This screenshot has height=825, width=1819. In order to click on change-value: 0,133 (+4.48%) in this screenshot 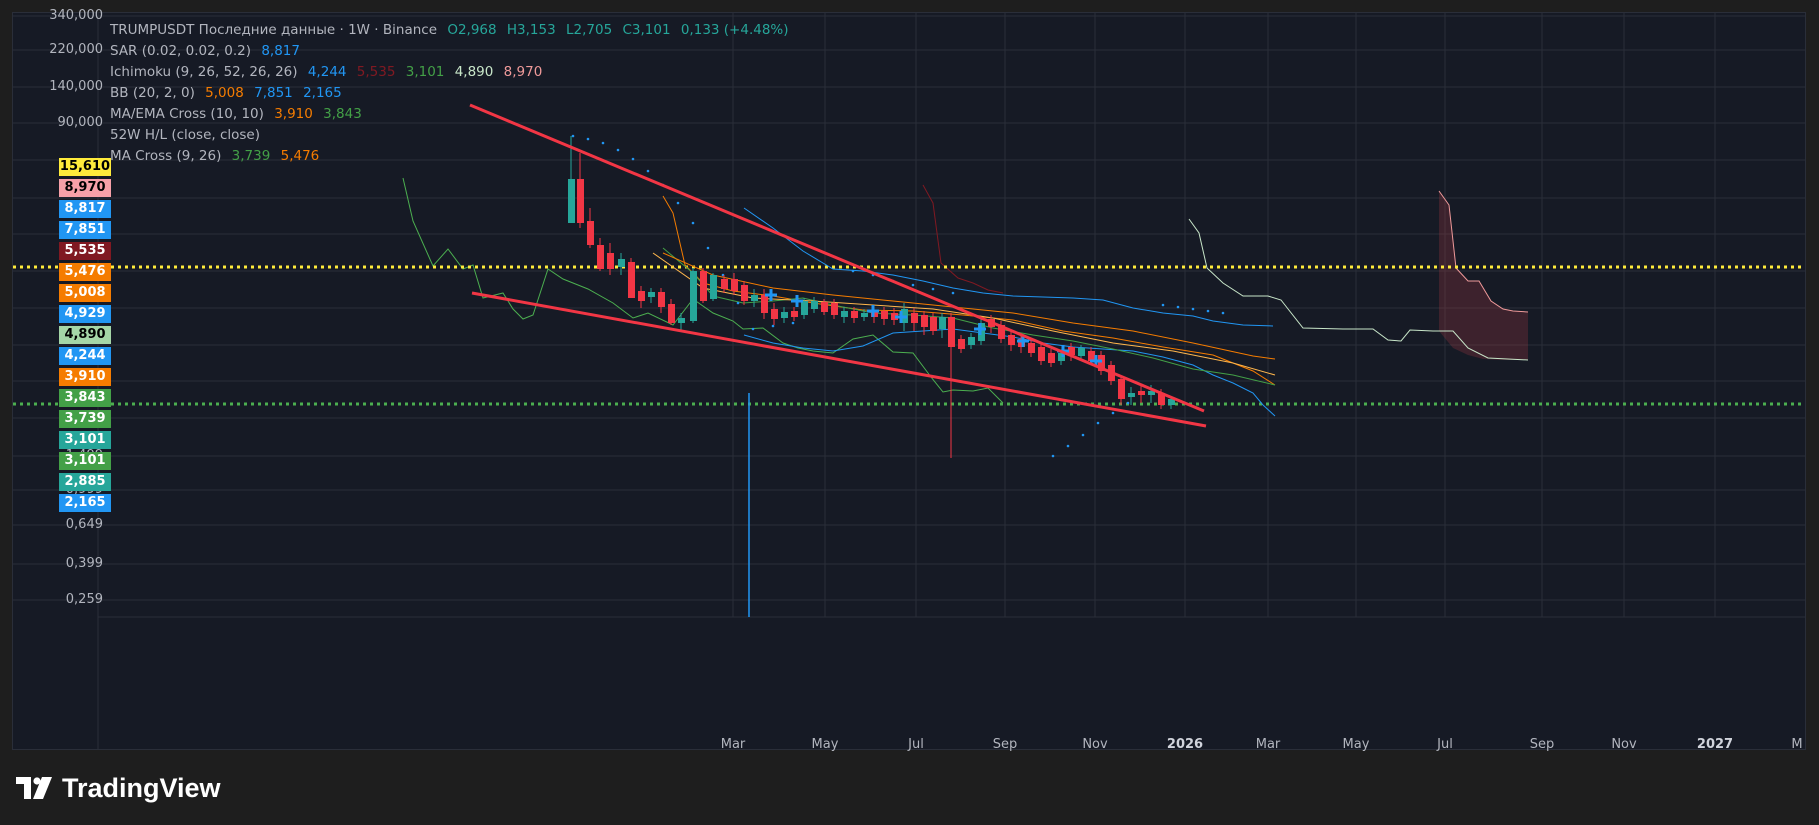, I will do `click(734, 30)`.